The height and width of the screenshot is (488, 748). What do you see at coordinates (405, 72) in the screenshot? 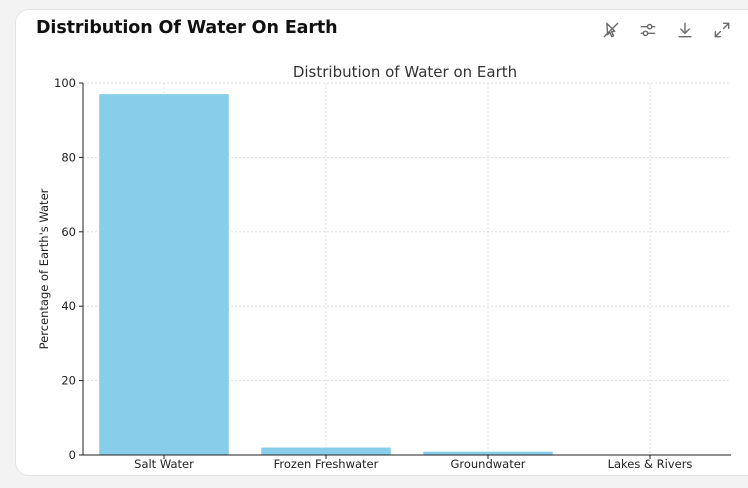
I see `chart-title: Distribution of Water on Earth` at bounding box center [405, 72].